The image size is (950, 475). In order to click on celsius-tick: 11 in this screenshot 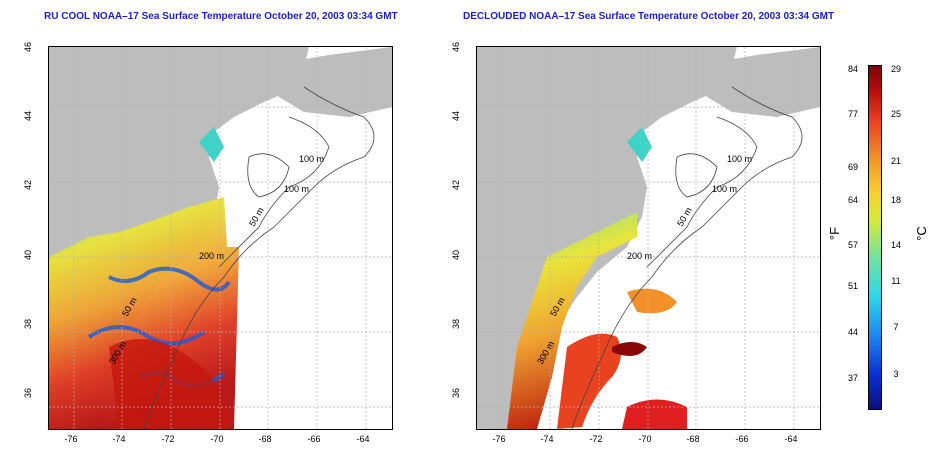, I will do `click(896, 281)`.